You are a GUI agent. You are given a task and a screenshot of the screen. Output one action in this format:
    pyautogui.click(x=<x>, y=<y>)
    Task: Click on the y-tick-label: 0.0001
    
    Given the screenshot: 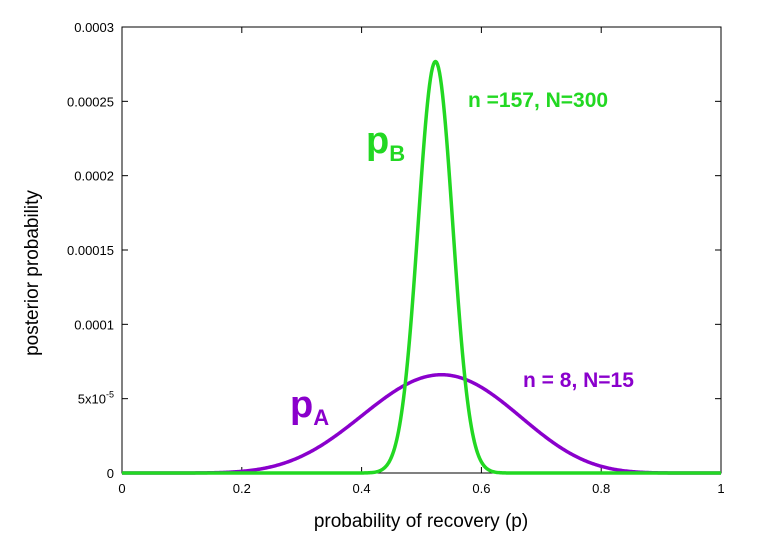 What is the action you would take?
    pyautogui.click(x=94, y=324)
    